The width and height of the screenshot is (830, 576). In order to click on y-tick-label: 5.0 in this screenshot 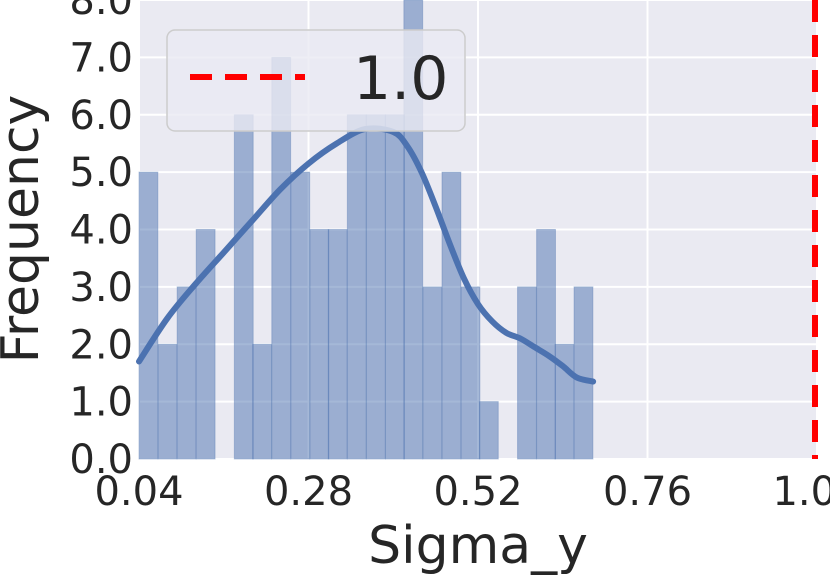, I will do `click(101, 173)`.